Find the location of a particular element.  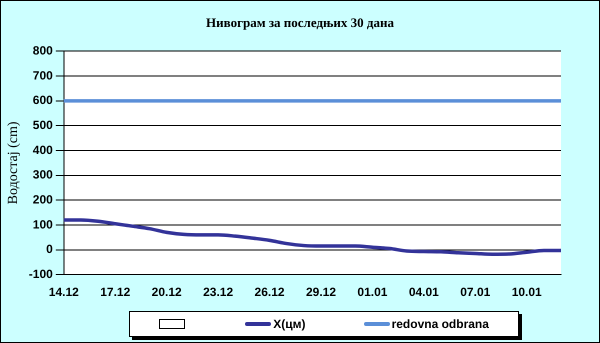

y-tick-label: 500 is located at coordinates (43, 125).